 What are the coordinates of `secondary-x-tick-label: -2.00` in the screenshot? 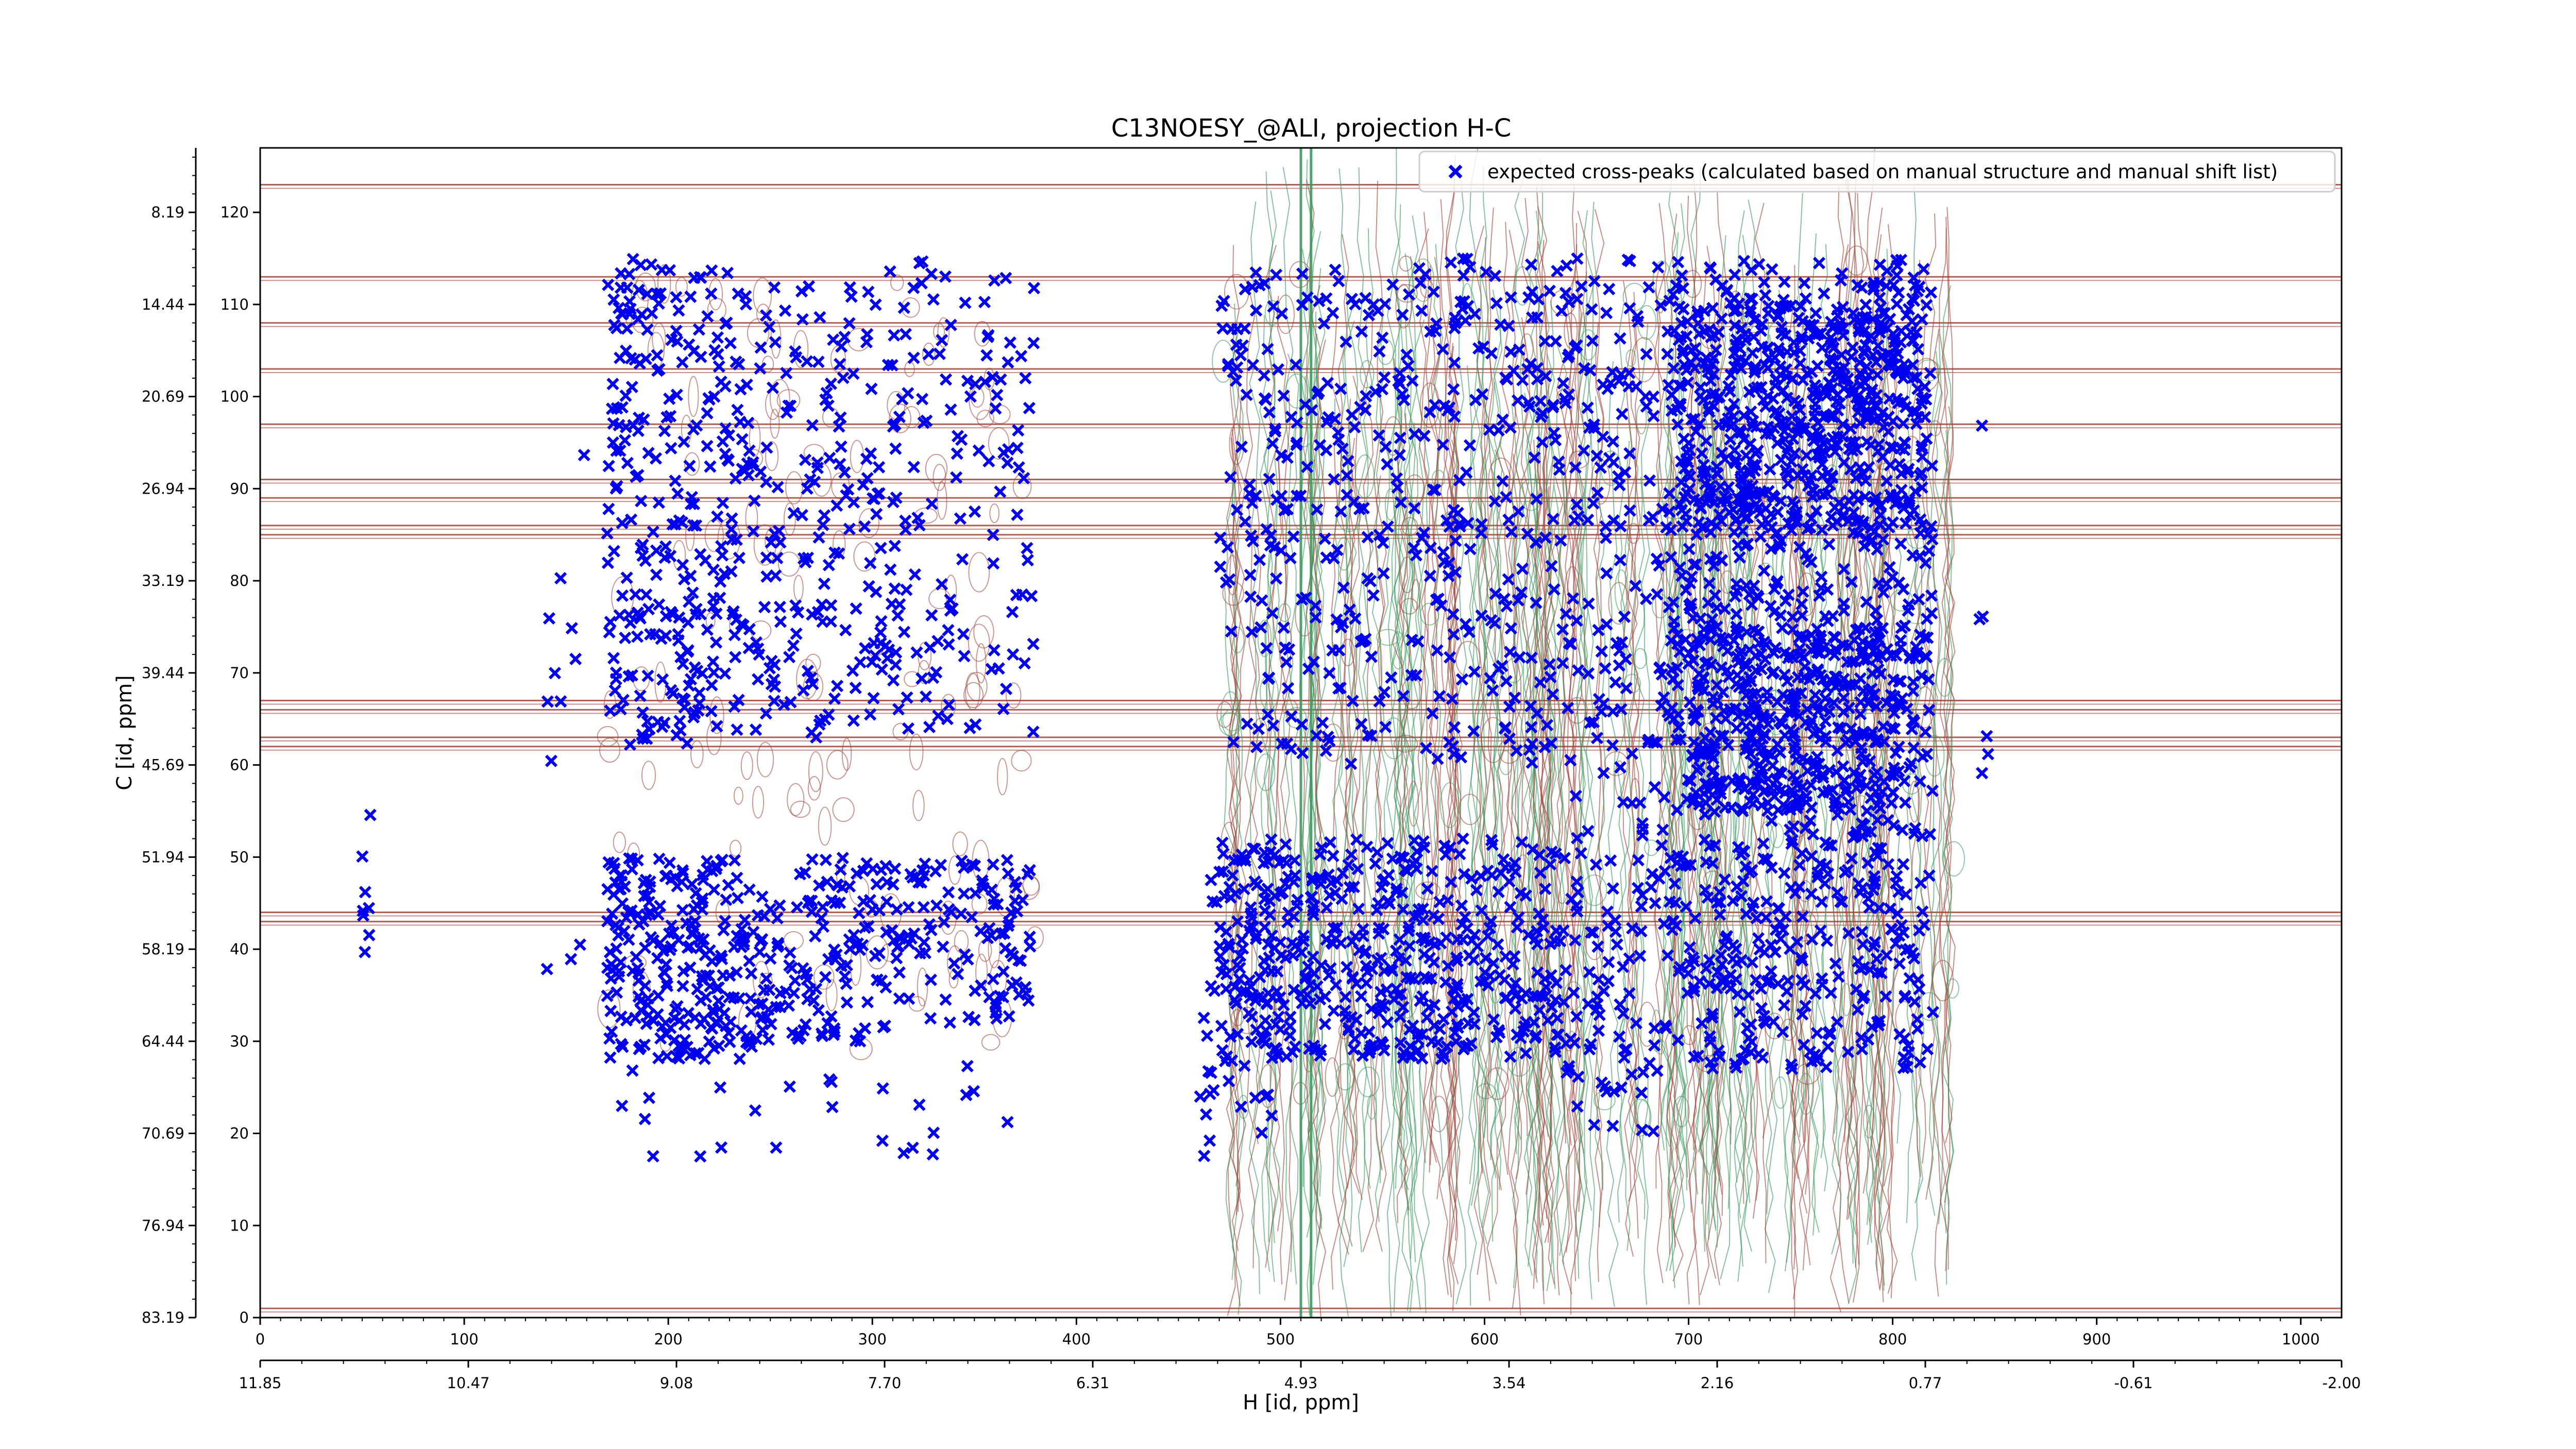 It's located at (2341, 1383).